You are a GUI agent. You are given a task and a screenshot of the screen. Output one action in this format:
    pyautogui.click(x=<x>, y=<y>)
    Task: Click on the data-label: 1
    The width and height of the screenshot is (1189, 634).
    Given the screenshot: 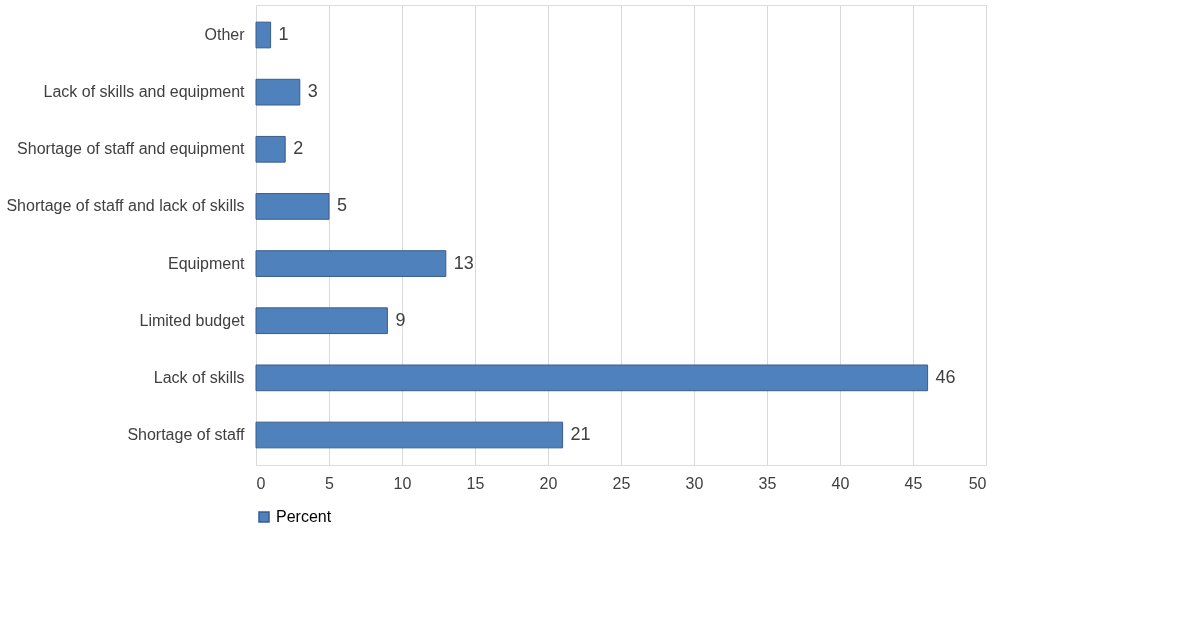 What is the action you would take?
    pyautogui.click(x=283, y=34)
    